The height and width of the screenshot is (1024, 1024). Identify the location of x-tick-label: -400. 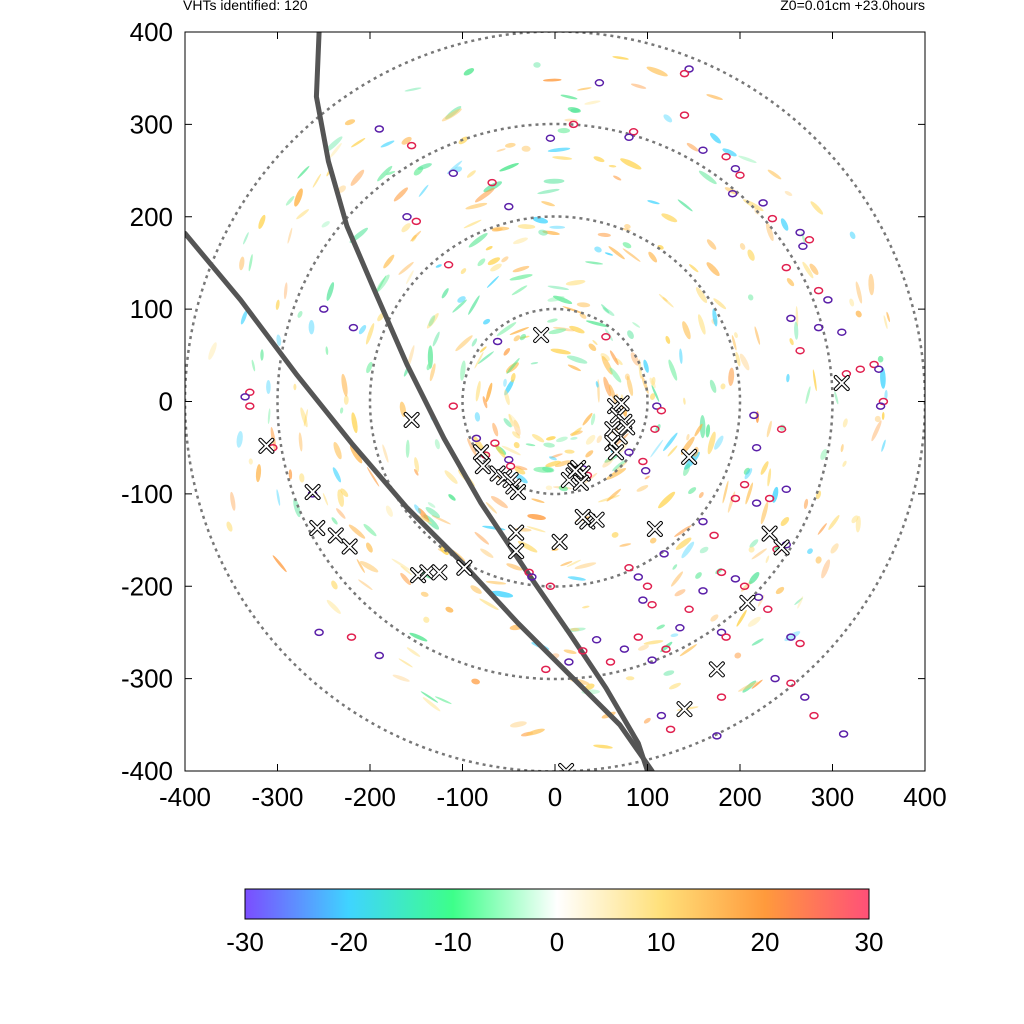
(185, 797).